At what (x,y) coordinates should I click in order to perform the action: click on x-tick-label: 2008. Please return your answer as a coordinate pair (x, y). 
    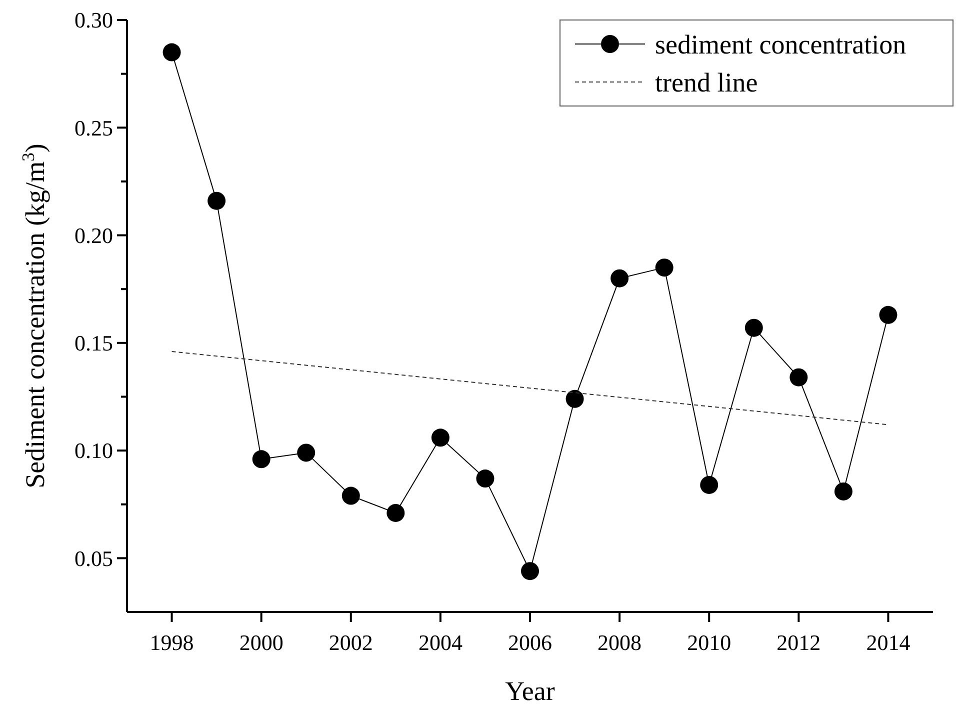
    Looking at the image, I should click on (620, 642).